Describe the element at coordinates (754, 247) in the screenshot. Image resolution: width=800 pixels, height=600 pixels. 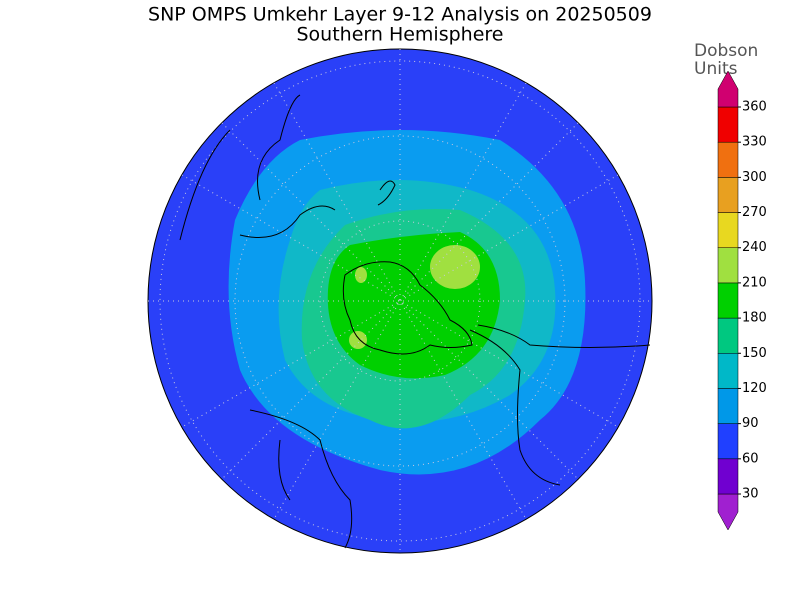
I see `colorbar-tick-label: 240` at that location.